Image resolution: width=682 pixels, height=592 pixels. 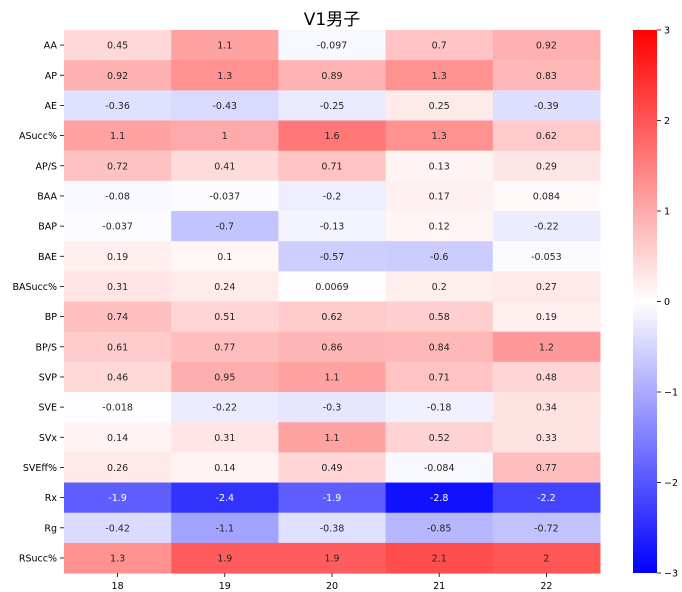 What do you see at coordinates (439, 317) in the screenshot?
I see `cell-value-label: 0.58` at bounding box center [439, 317].